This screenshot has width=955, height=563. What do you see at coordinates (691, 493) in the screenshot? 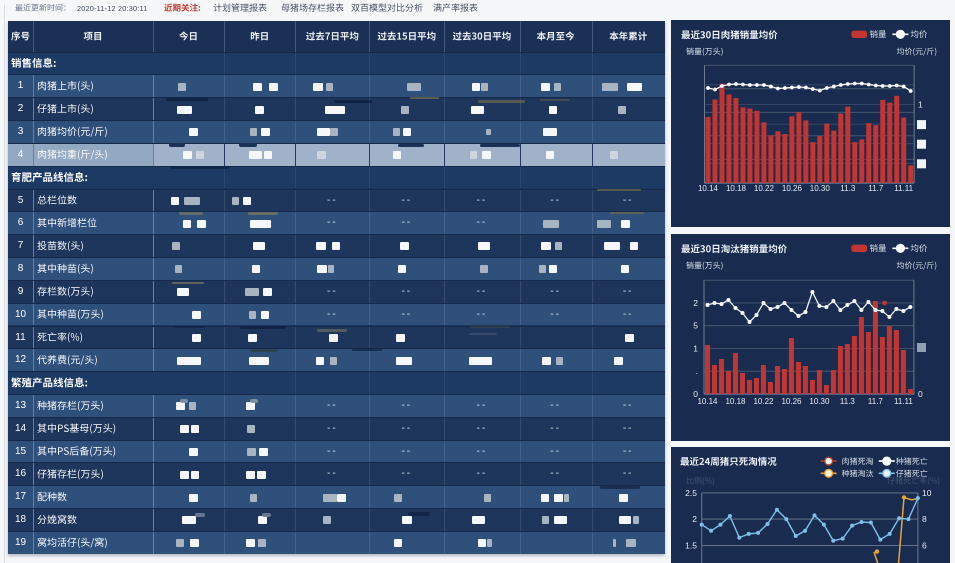
I see `svg-text: 2.5` at bounding box center [691, 493].